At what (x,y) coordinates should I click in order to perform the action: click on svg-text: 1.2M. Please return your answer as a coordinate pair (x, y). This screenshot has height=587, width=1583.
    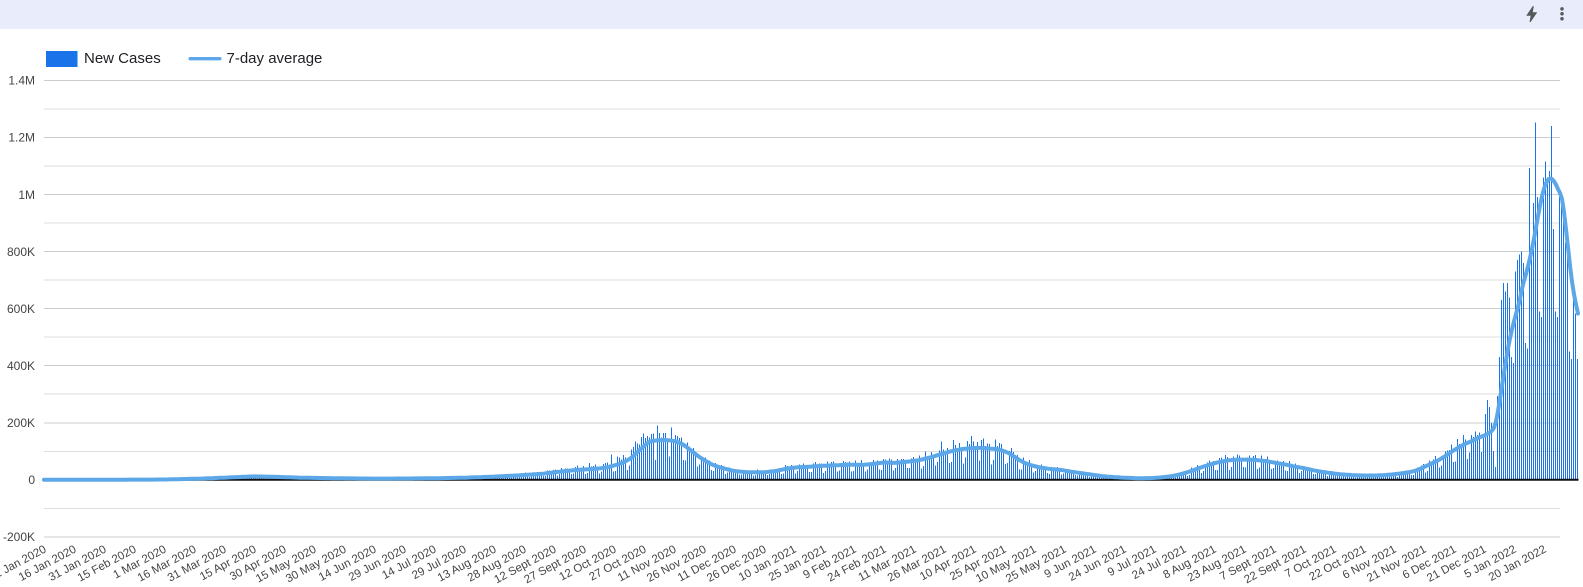
    Looking at the image, I should click on (21, 138).